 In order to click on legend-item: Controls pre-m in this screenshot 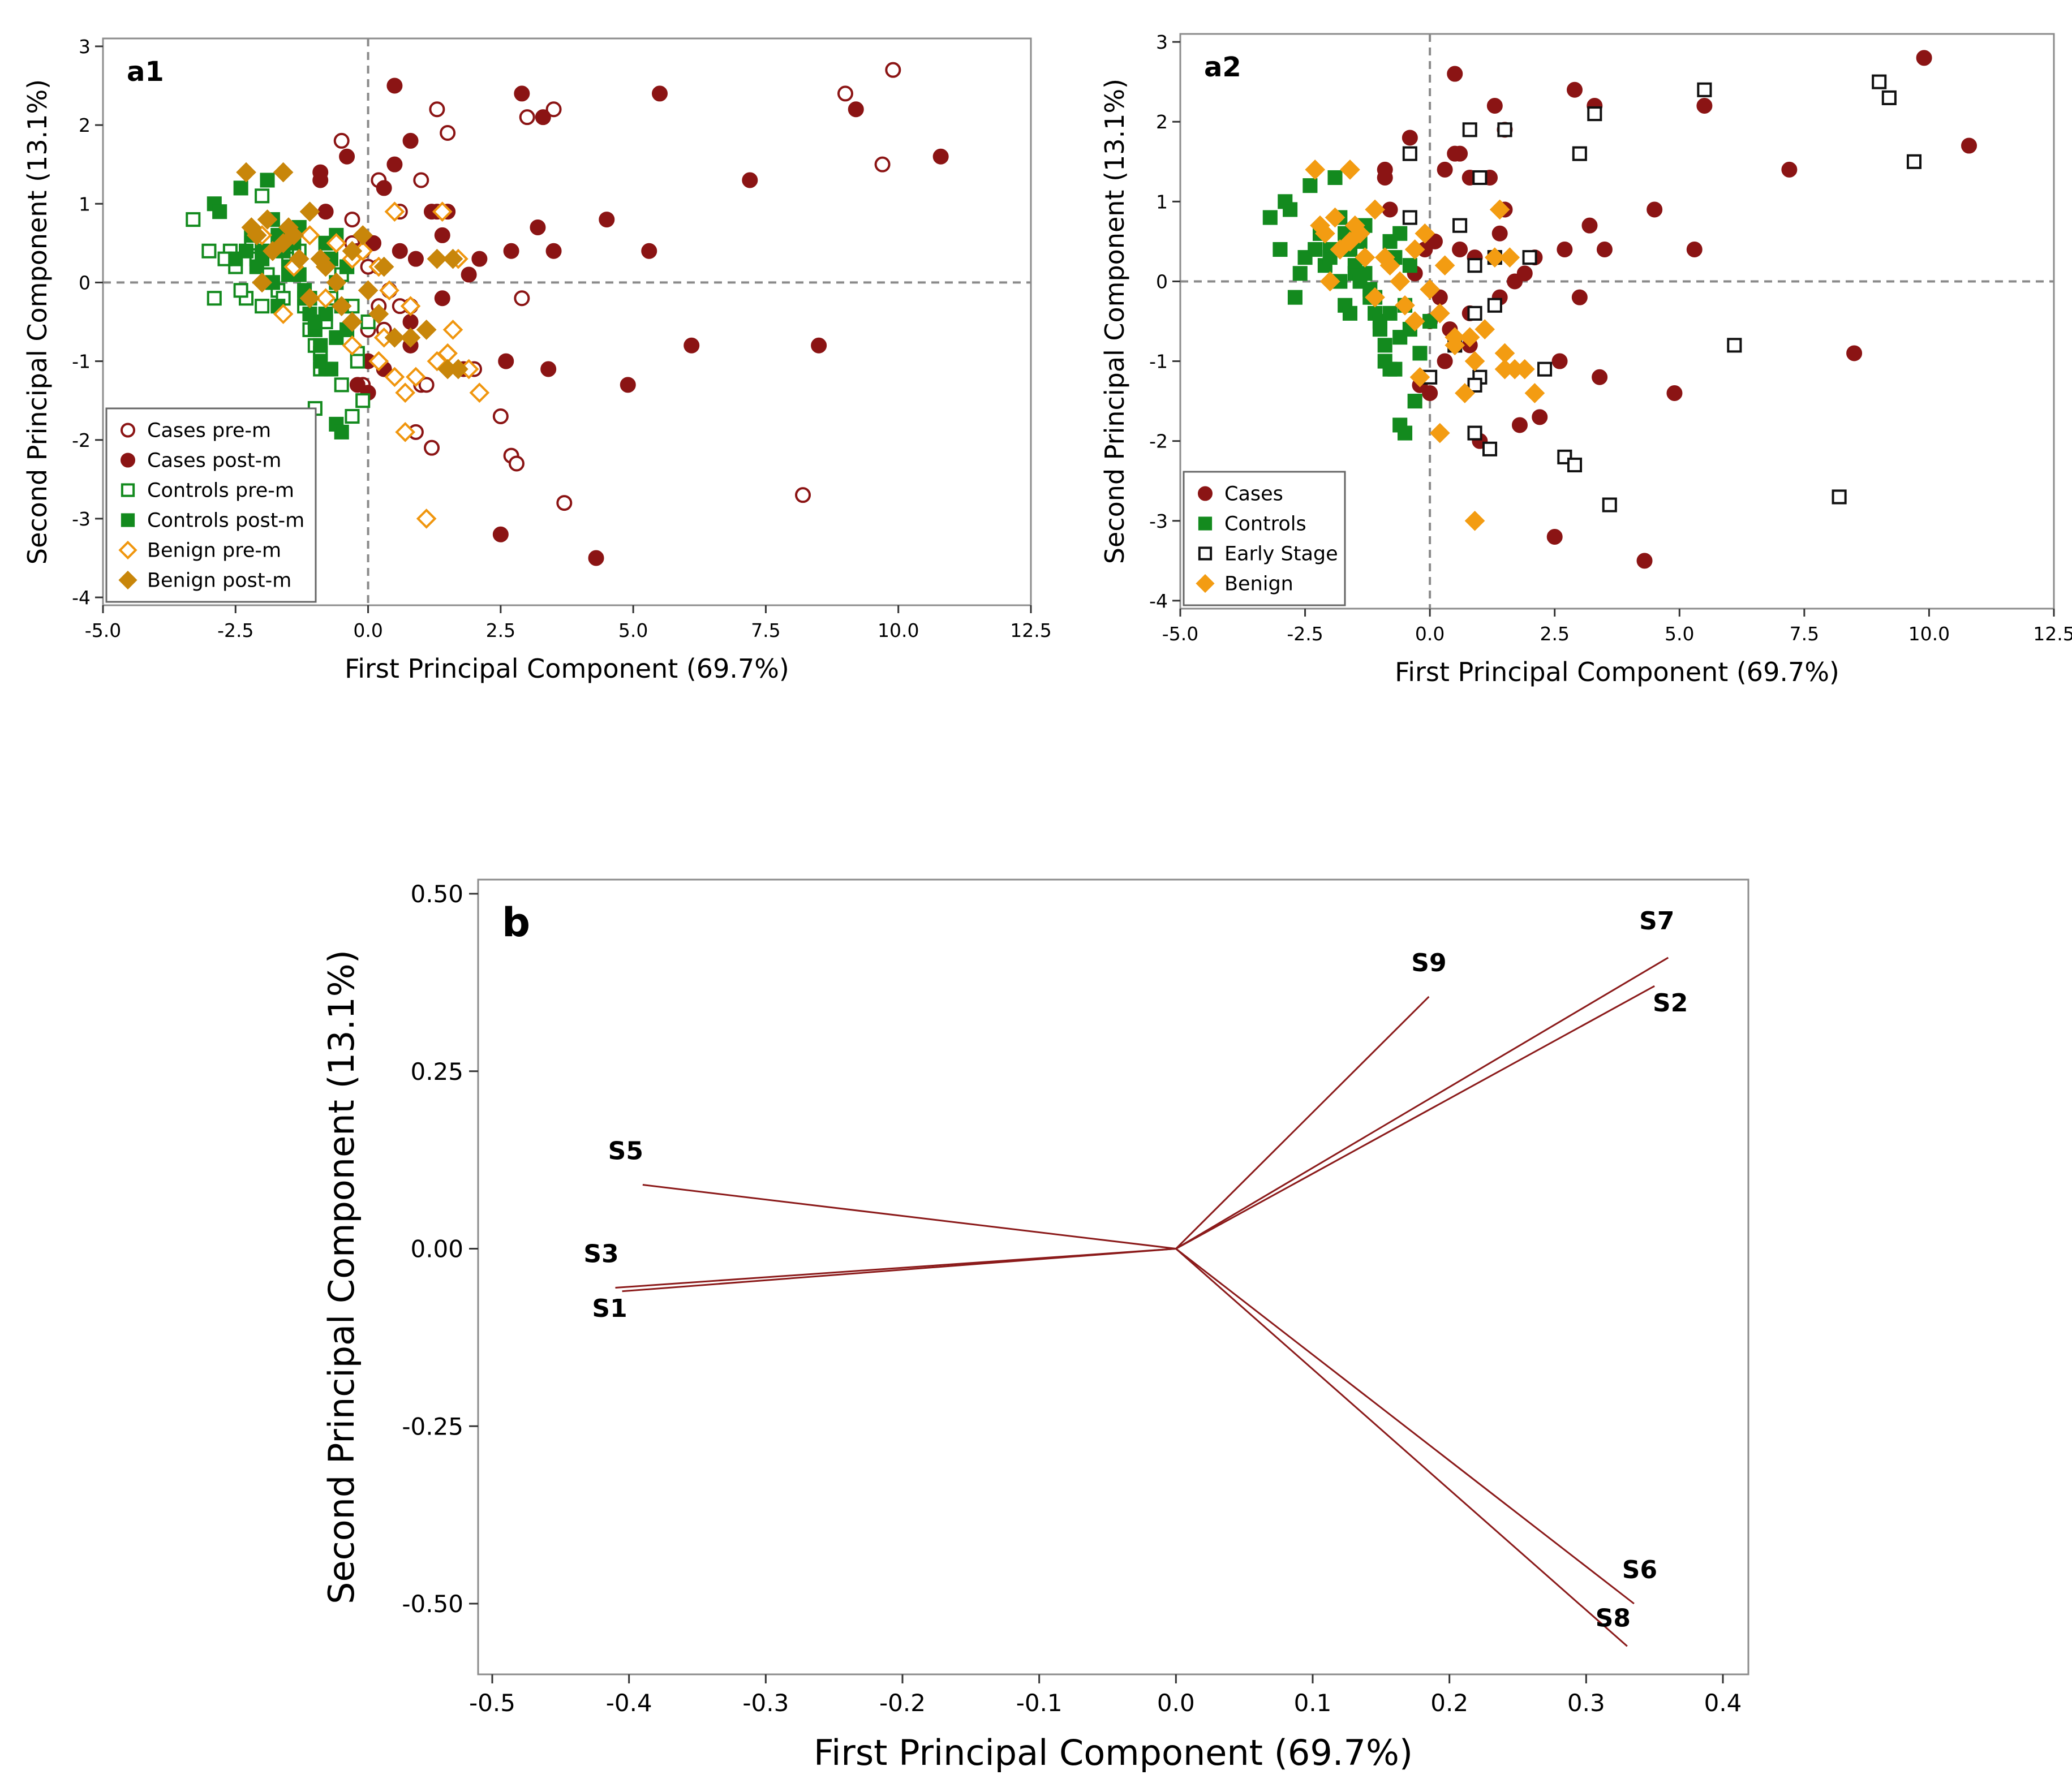, I will do `click(207, 491)`.